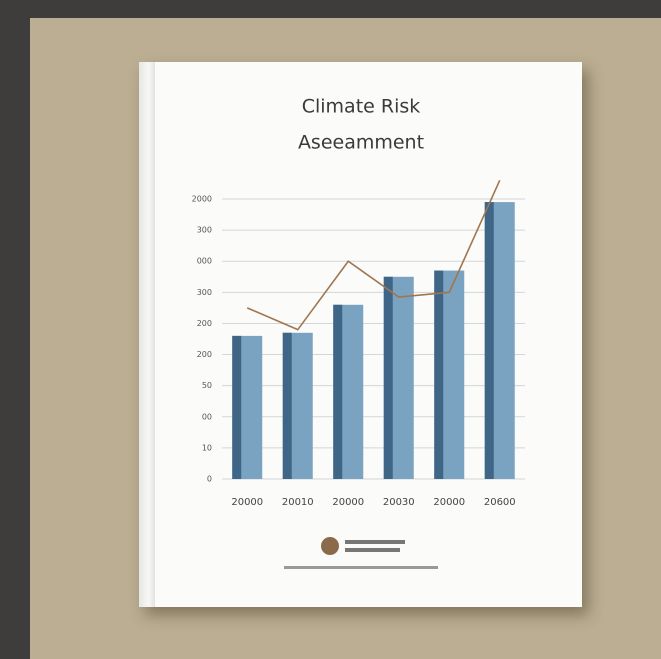 The height and width of the screenshot is (659, 661). Describe the element at coordinates (204, 261) in the screenshot. I see `y-tick-label: 000` at that location.